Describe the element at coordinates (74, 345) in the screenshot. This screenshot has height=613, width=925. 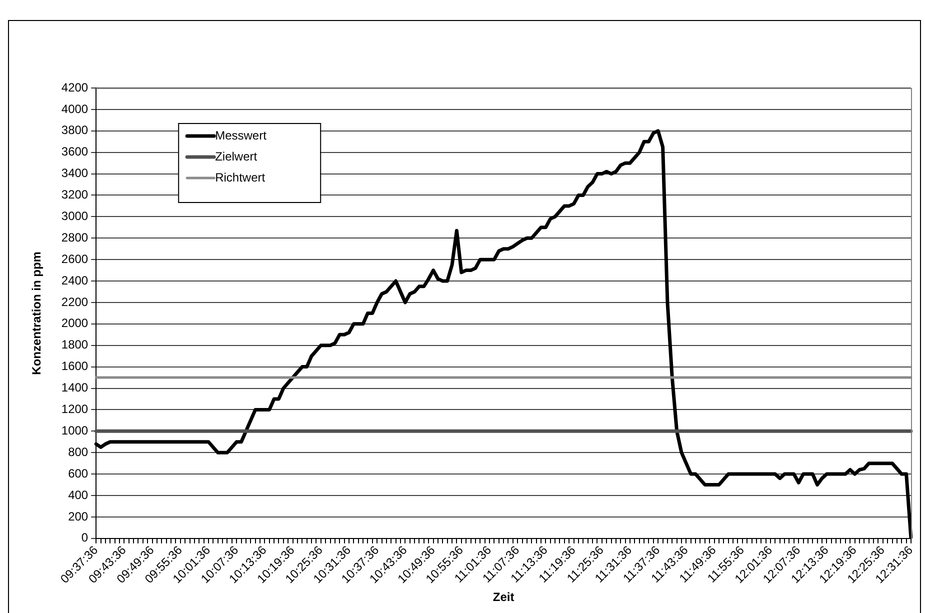
I see `y-tick-label: 1800` at that location.